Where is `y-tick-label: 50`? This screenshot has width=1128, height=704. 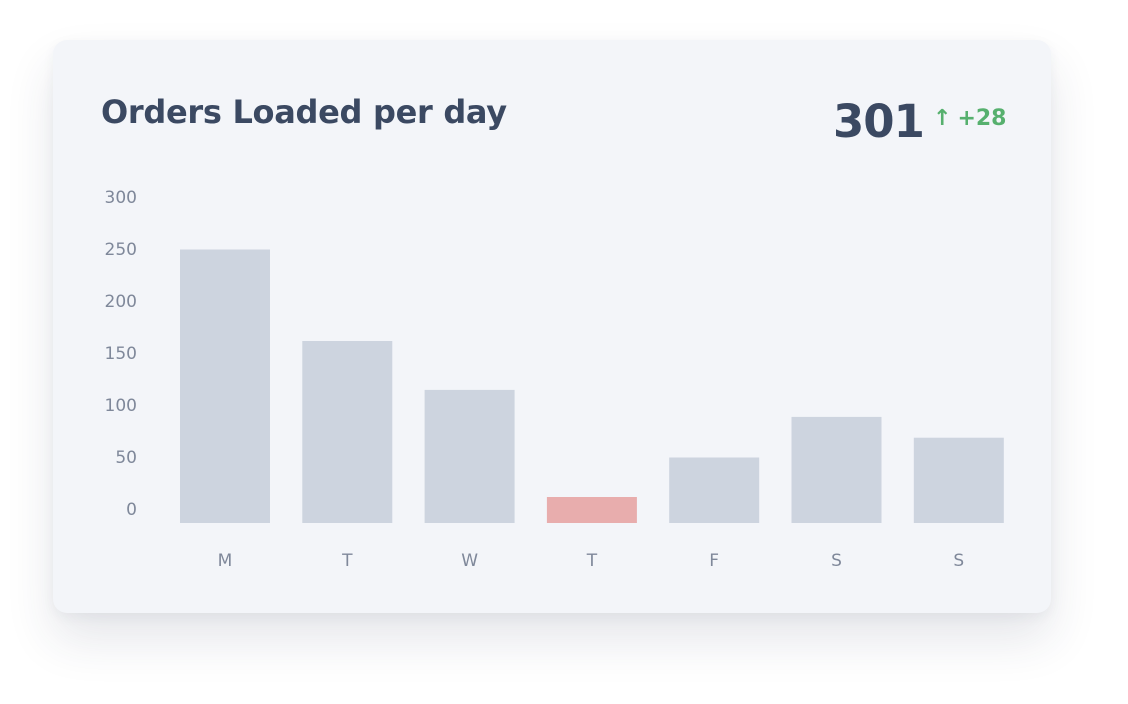
y-tick-label: 50 is located at coordinates (126, 458).